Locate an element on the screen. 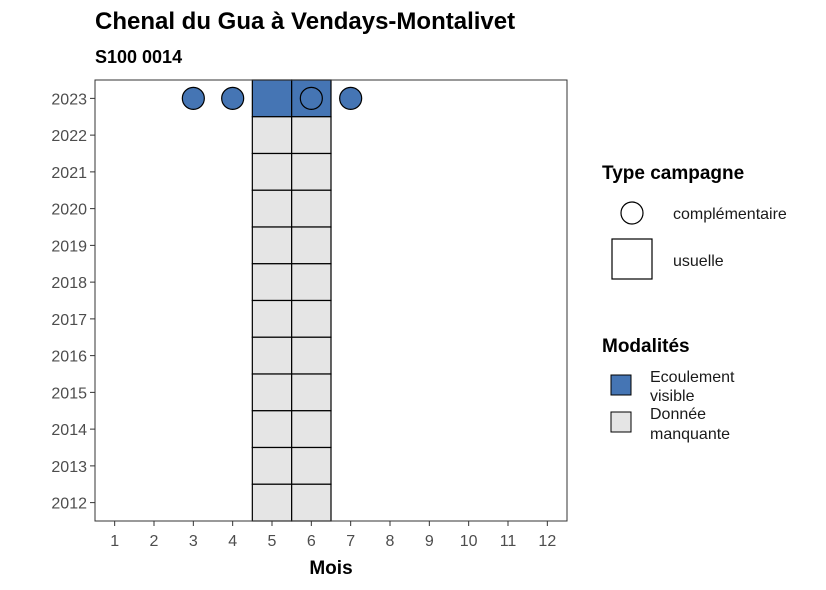 Image resolution: width=826 pixels, height=590 pixels. legend-label-ecoulement-line2: visible is located at coordinates (672, 396).